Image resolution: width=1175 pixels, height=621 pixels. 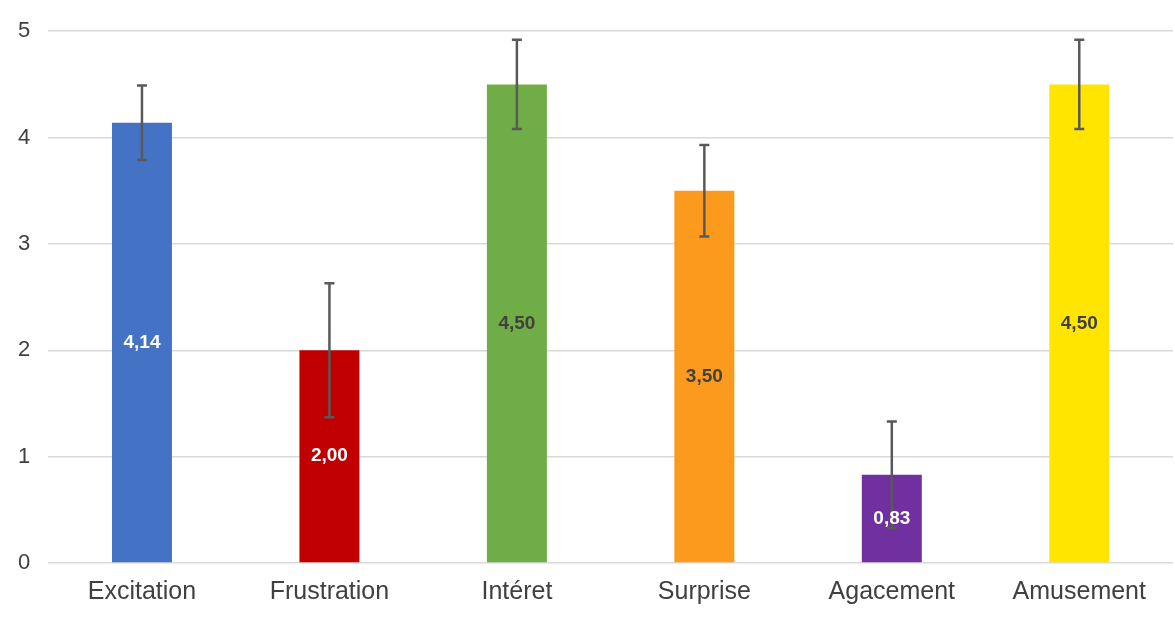 What do you see at coordinates (24, 30) in the screenshot?
I see `y-tick-label: 5` at bounding box center [24, 30].